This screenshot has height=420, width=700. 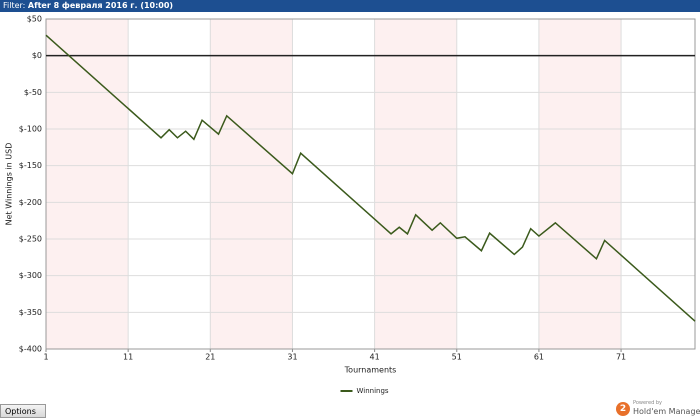 What do you see at coordinates (100, 5) in the screenshot?
I see `filter-text: After 8 февраля 2016 г. (10:00)` at bounding box center [100, 5].